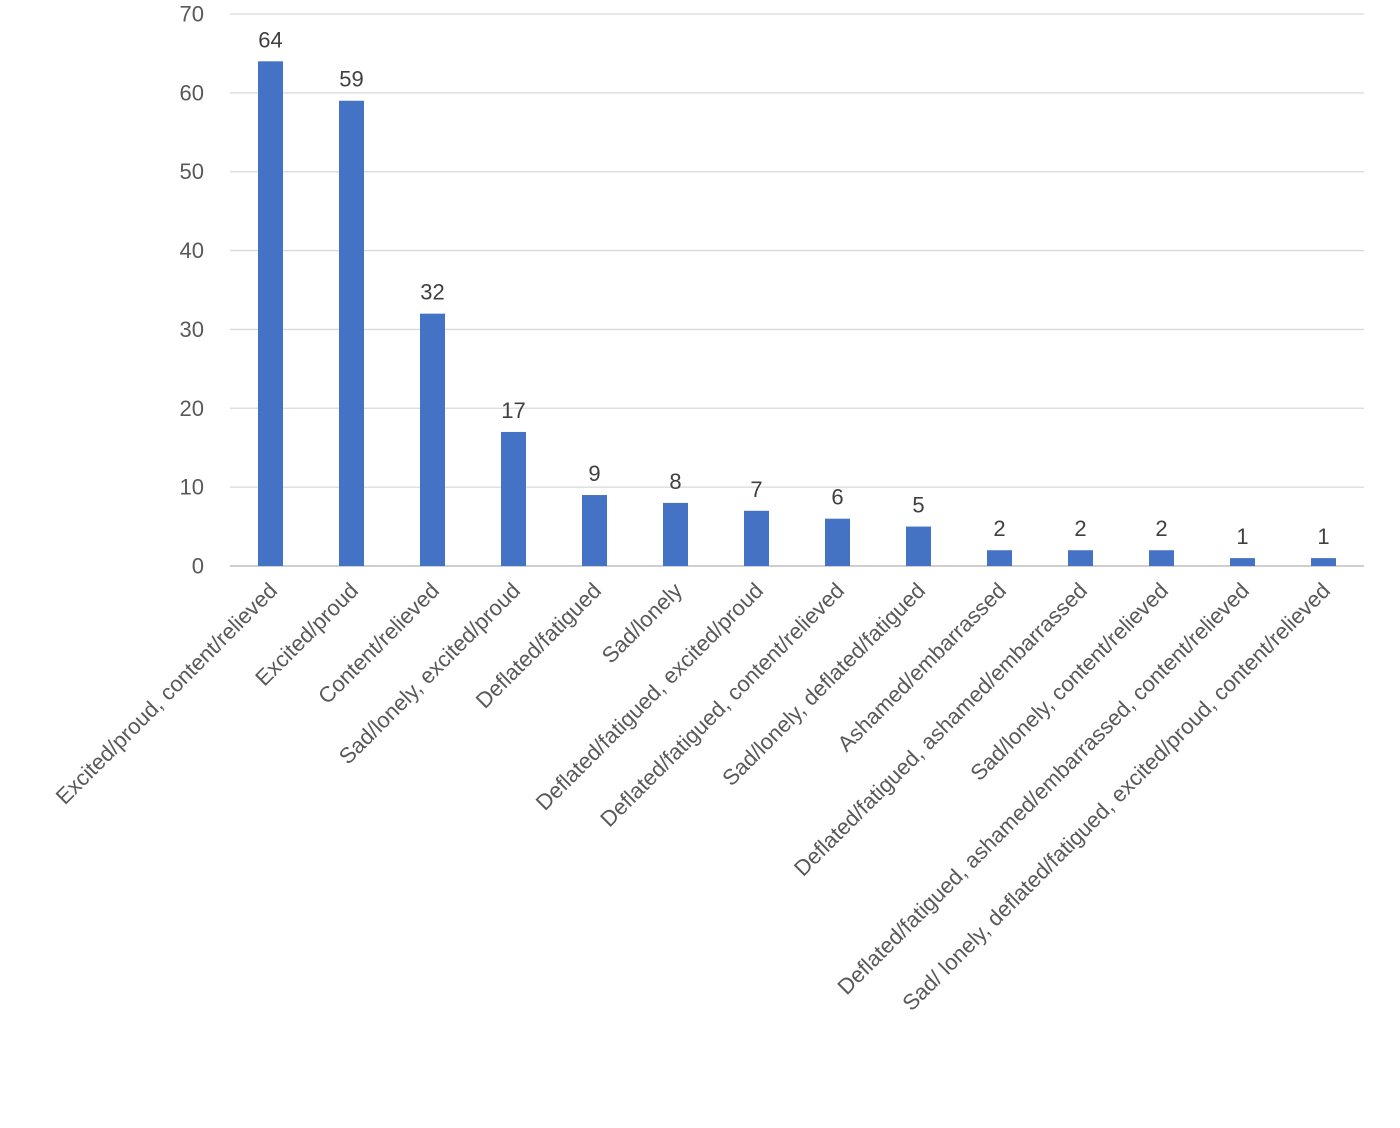  I want to click on y-tick-label: 60, so click(192, 92).